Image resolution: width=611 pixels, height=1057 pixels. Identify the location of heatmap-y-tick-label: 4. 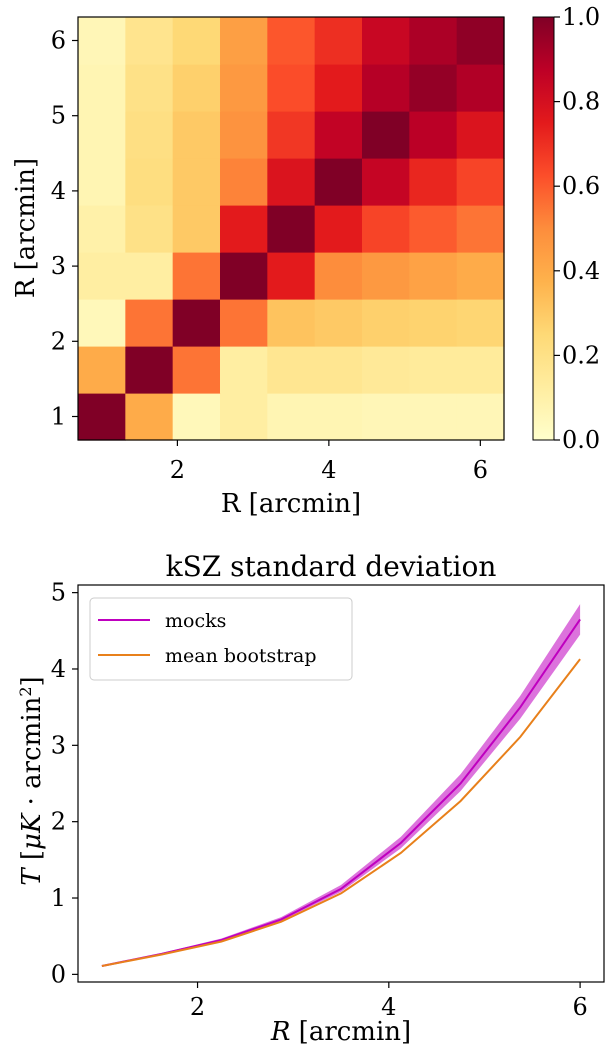
(58, 191).